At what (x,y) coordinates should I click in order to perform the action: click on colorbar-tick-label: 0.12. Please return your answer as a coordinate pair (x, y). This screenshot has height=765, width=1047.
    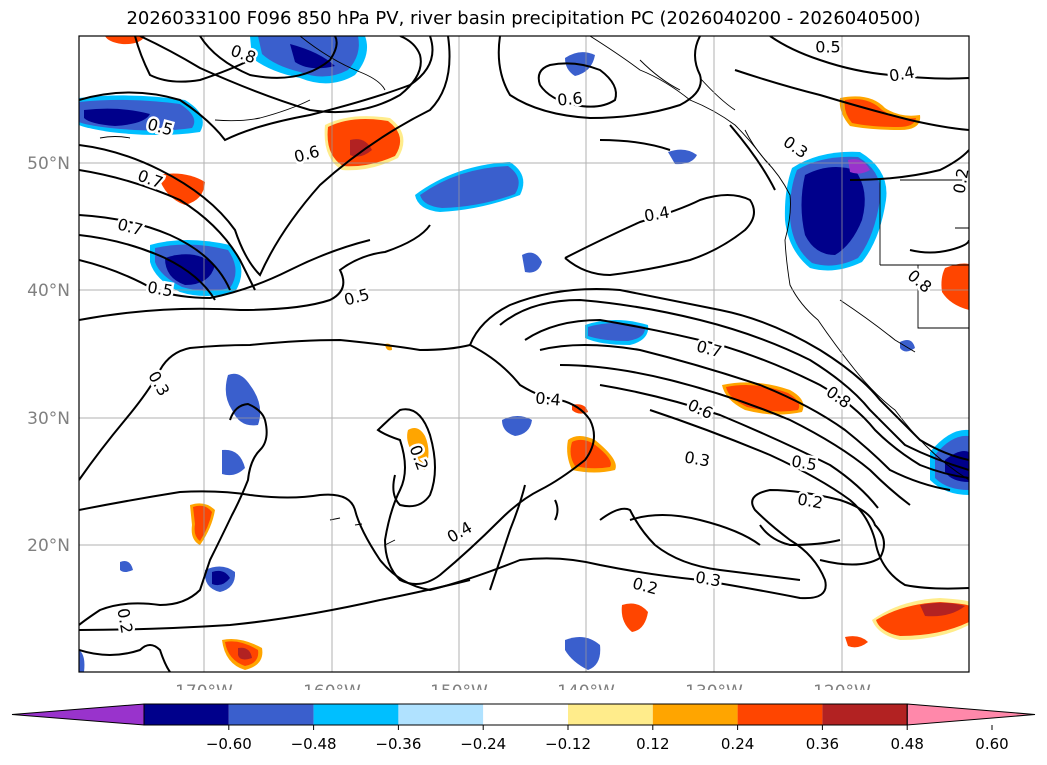
    Looking at the image, I should click on (652, 744).